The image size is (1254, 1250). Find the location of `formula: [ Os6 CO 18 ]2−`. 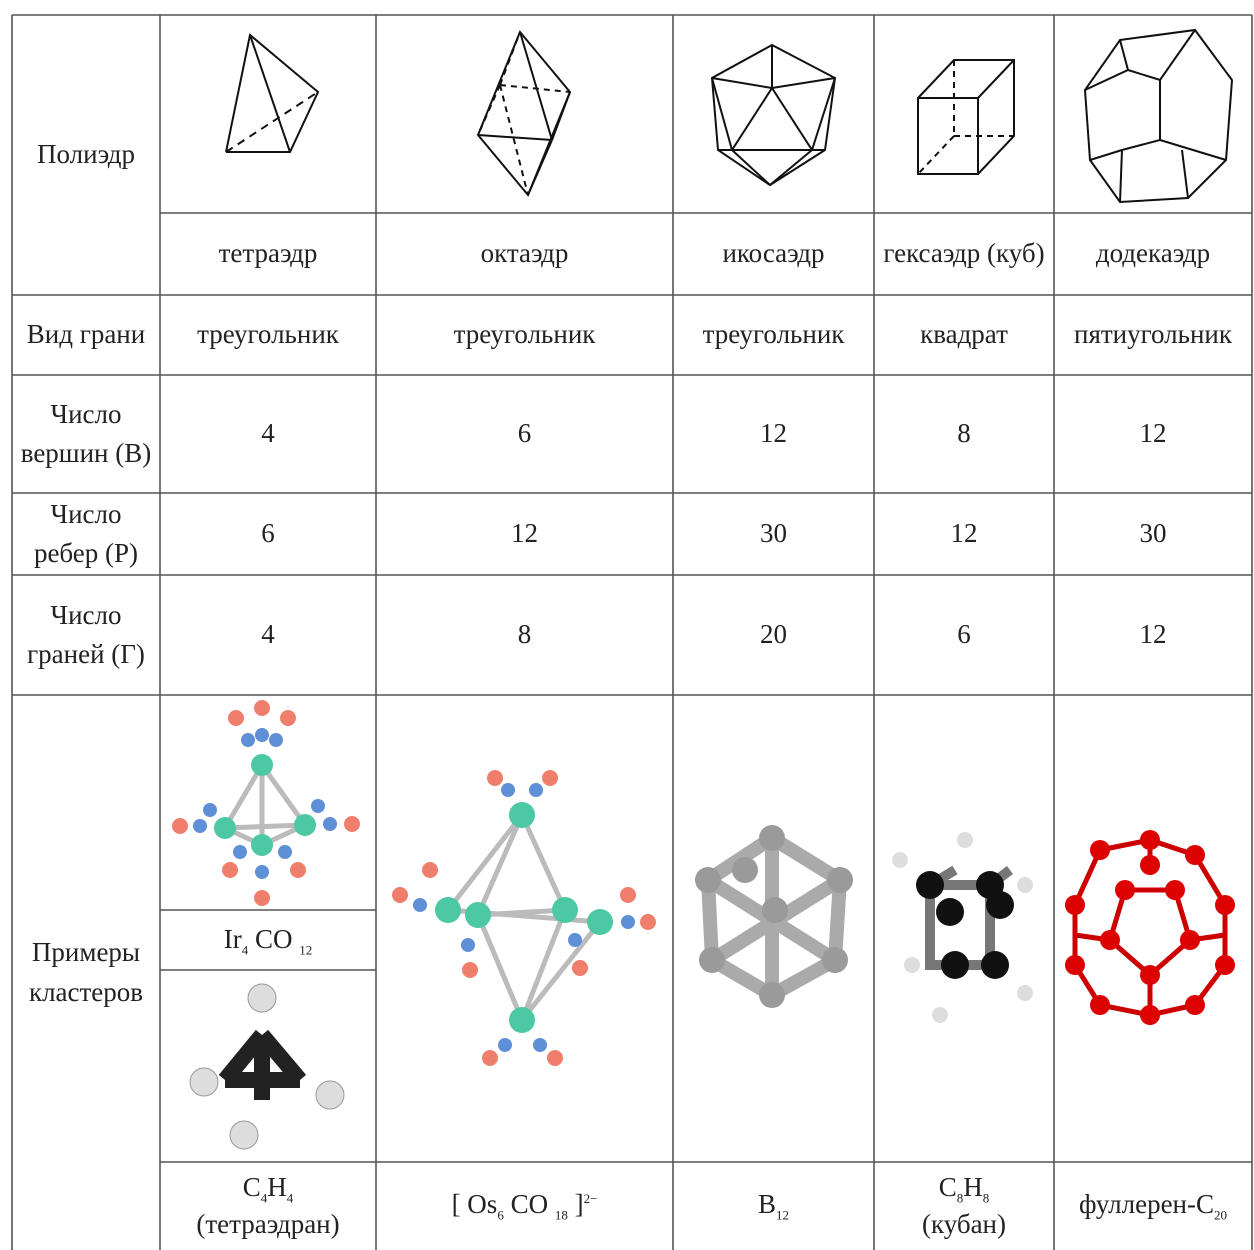

formula: [ Os6 CO 18 ]2− is located at coordinates (525, 1205).